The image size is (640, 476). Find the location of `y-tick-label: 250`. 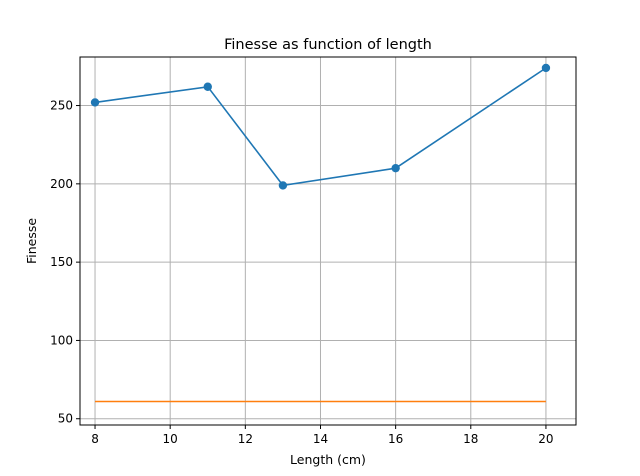

y-tick-label: 250 is located at coordinates (61, 106).